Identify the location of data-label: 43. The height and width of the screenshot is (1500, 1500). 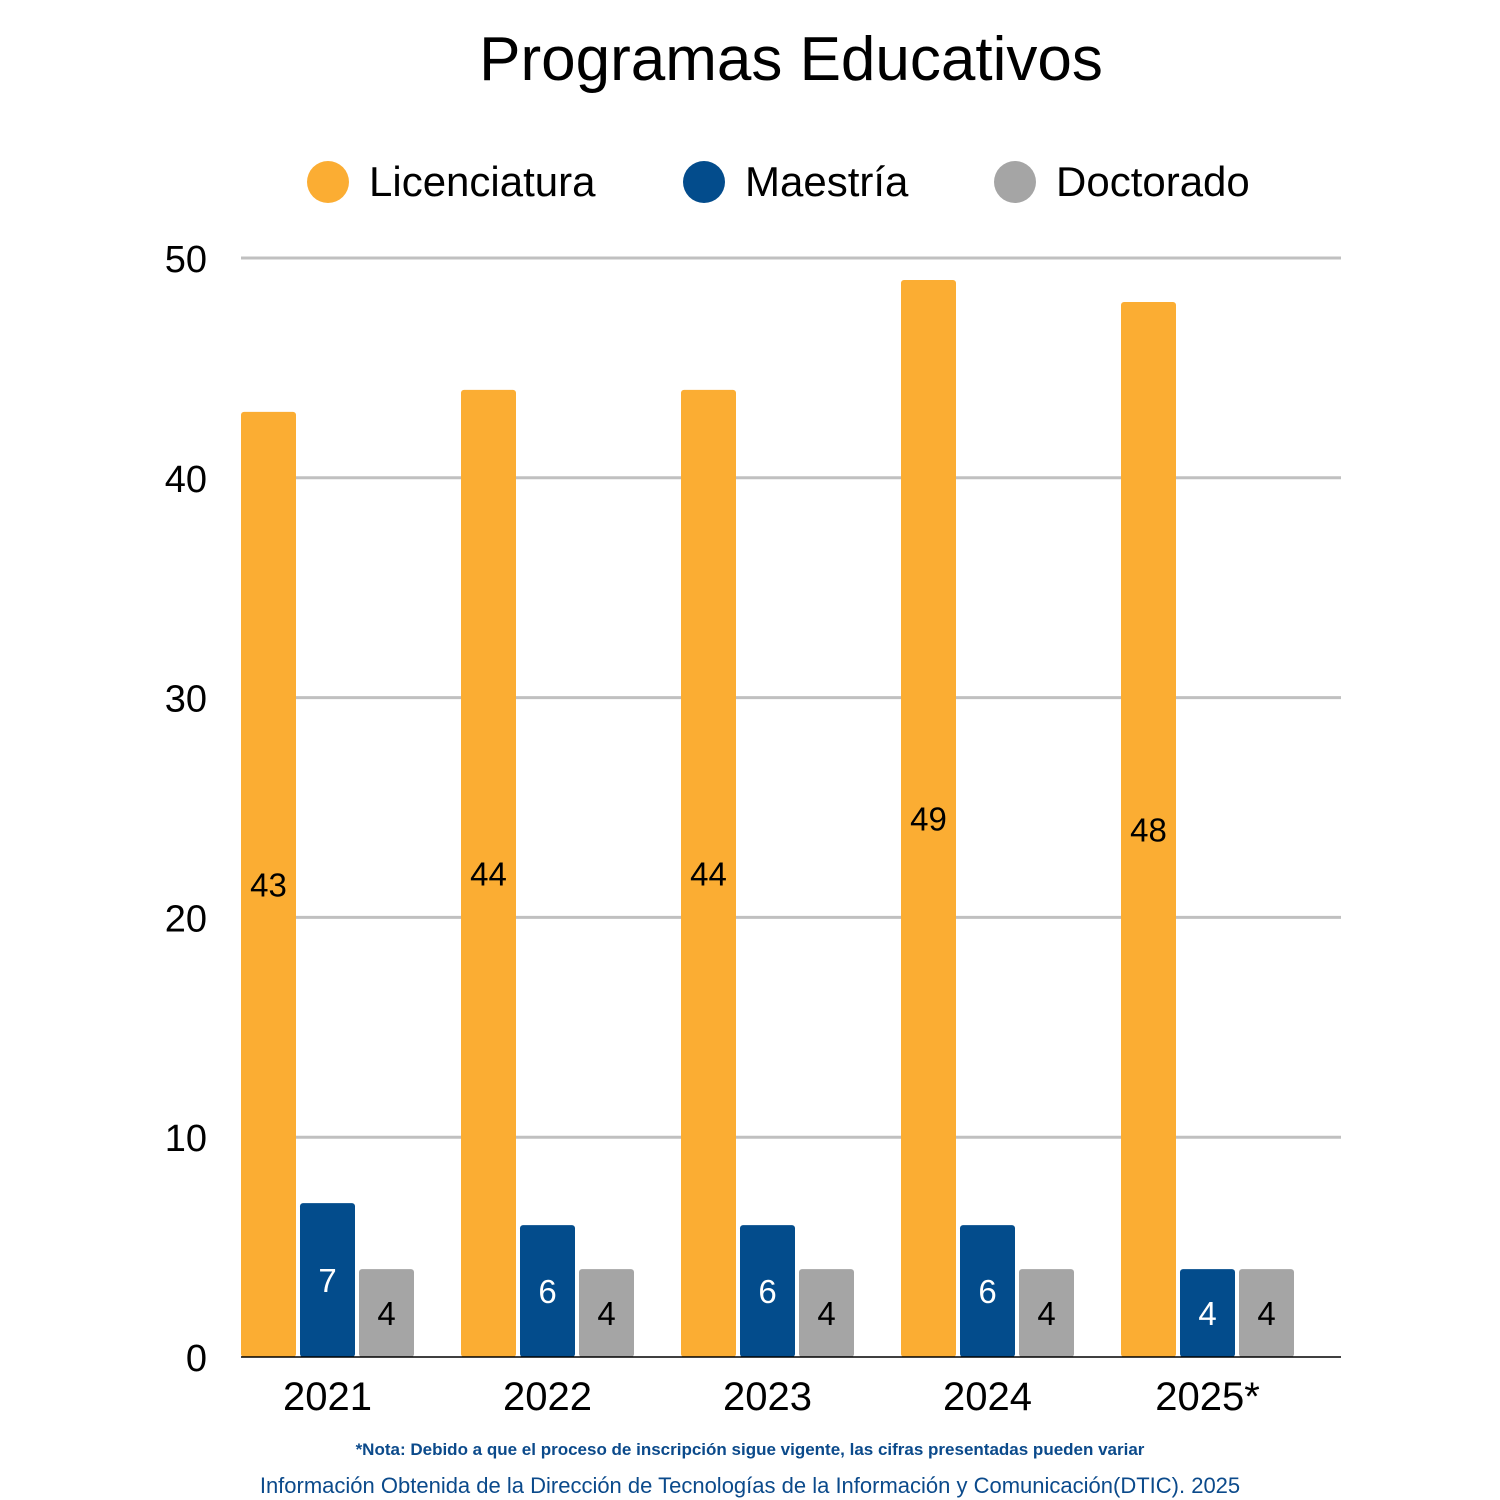
(268, 884).